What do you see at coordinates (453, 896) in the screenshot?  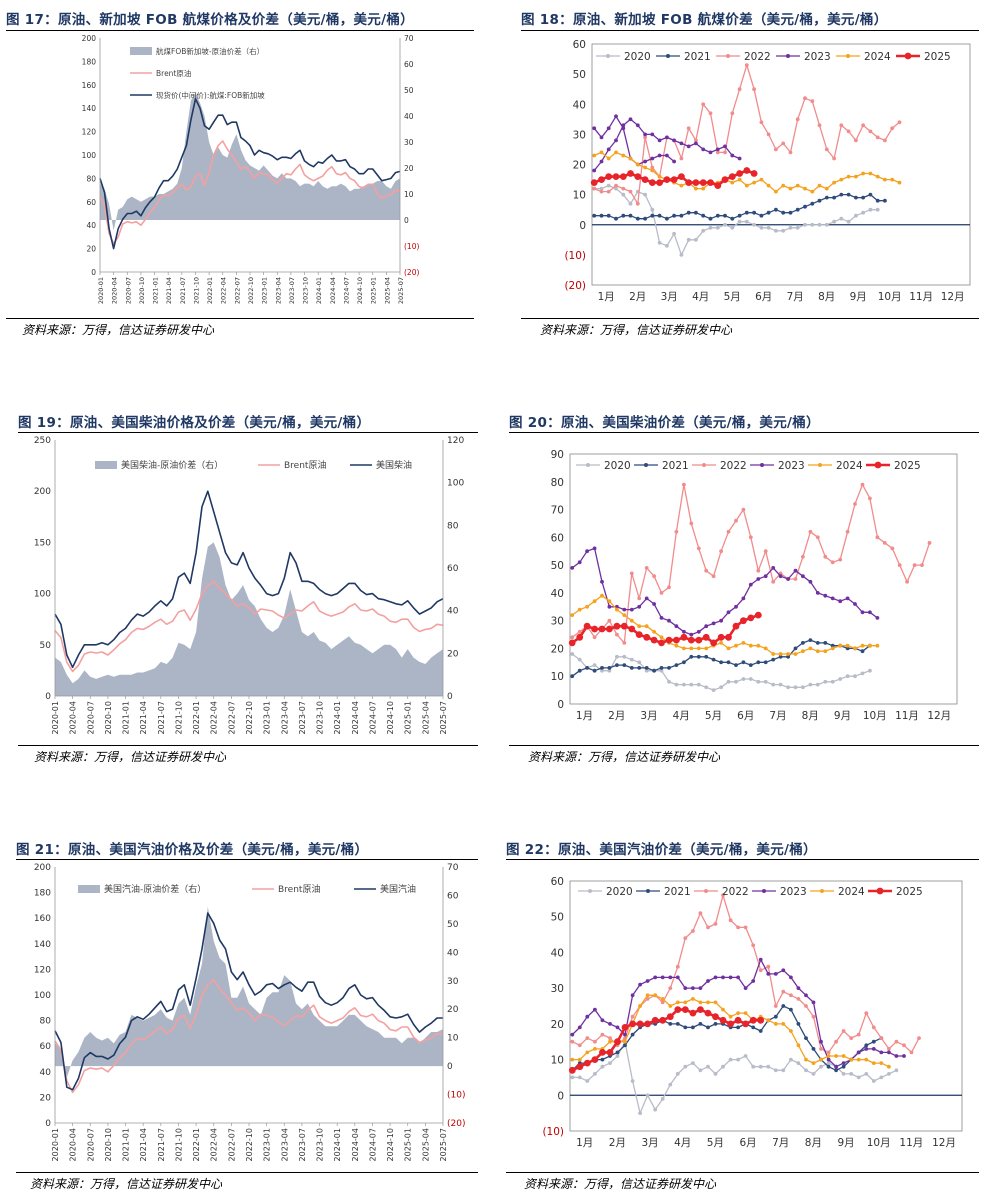 I see `right-tick-label: 60` at bounding box center [453, 896].